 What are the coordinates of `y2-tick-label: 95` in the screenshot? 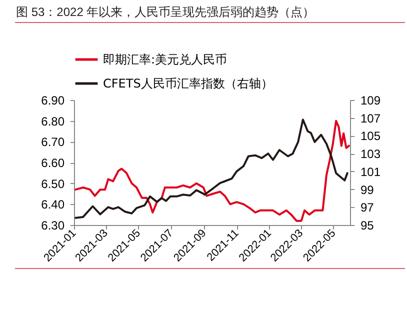 It's located at (367, 225).